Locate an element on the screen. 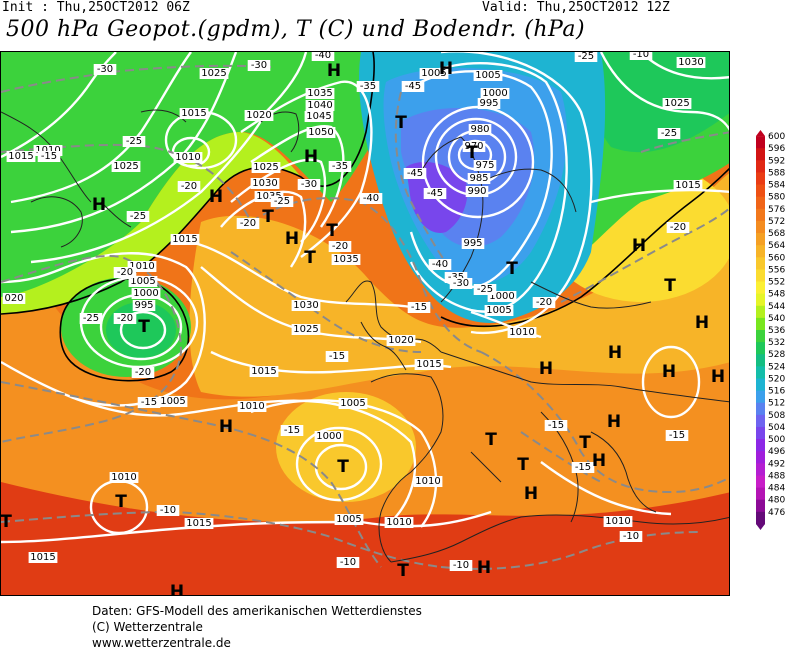 This screenshot has width=790, height=650. legend-level-label: 556 is located at coordinates (776, 270).